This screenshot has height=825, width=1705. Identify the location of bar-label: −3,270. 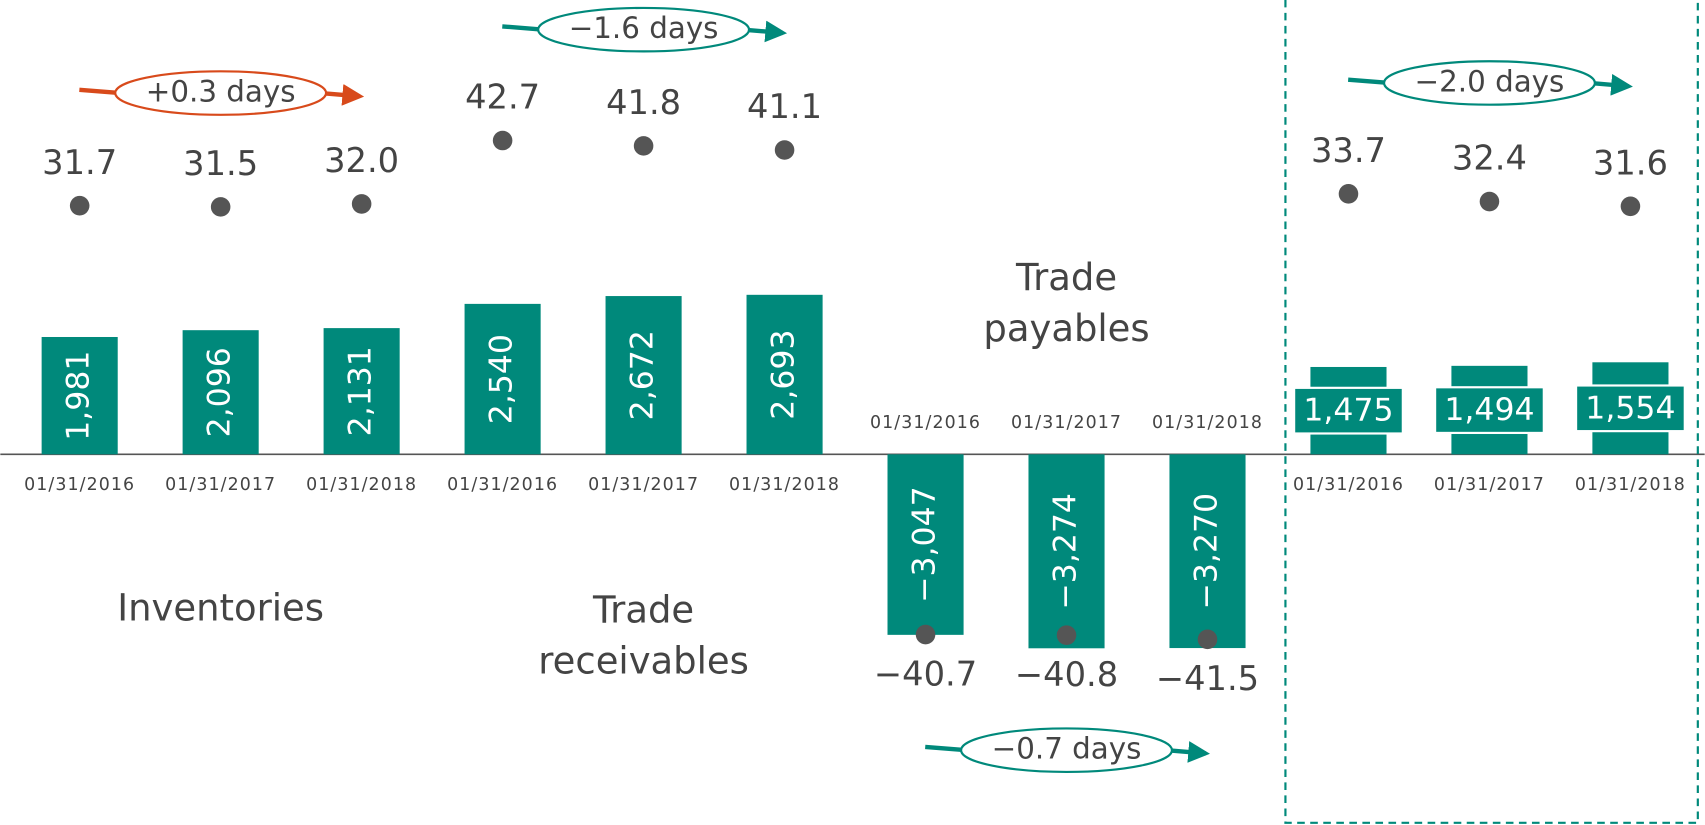
(1207, 551).